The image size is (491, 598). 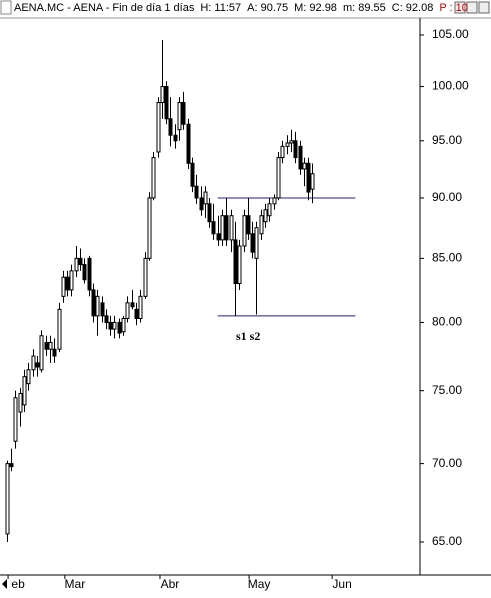 I want to click on header-field: M: 92.98, so click(x=315, y=8).